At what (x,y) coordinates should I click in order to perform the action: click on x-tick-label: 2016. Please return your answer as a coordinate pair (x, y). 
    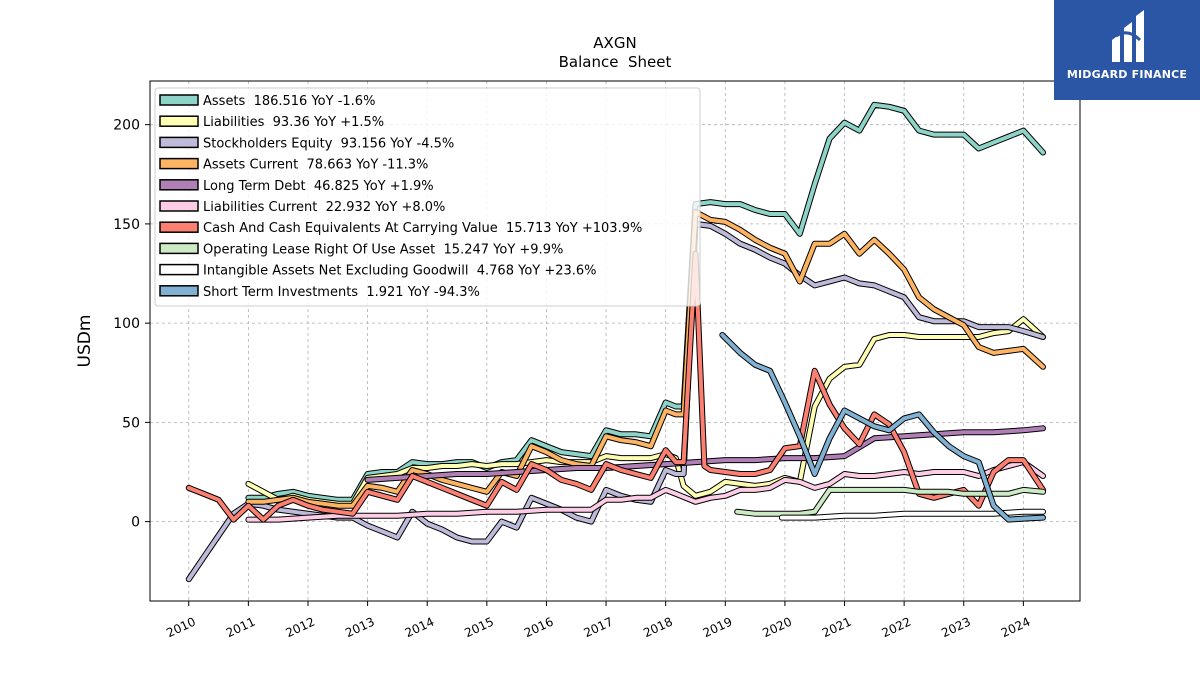
    Looking at the image, I should click on (539, 628).